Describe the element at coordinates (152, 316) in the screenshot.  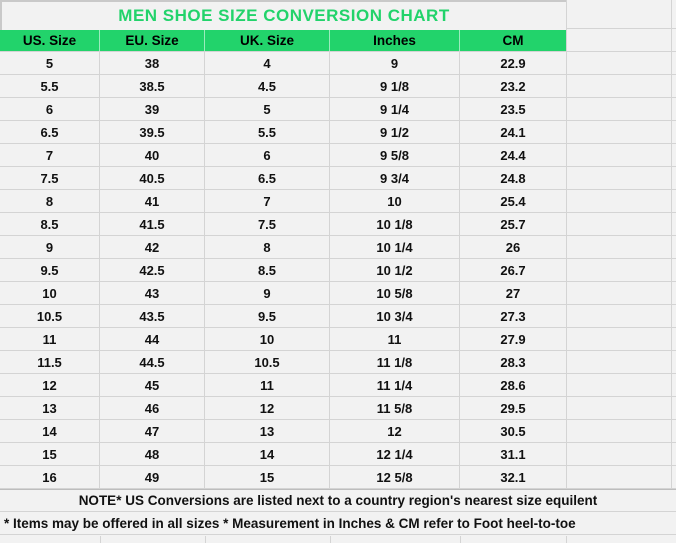
I see `table-cell: 43.5` at that location.